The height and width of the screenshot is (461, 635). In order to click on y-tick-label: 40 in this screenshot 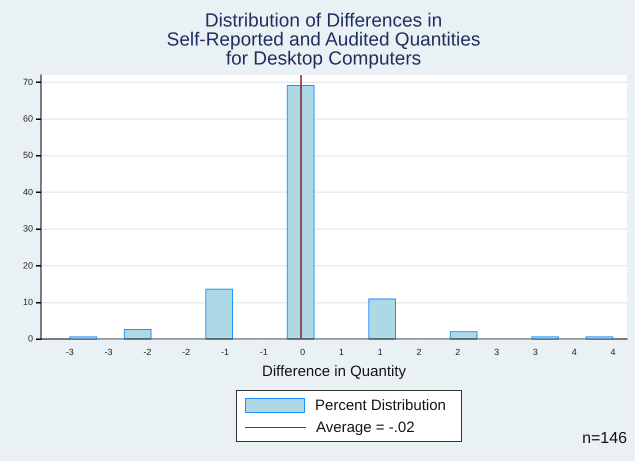, I will do `click(28, 191)`.